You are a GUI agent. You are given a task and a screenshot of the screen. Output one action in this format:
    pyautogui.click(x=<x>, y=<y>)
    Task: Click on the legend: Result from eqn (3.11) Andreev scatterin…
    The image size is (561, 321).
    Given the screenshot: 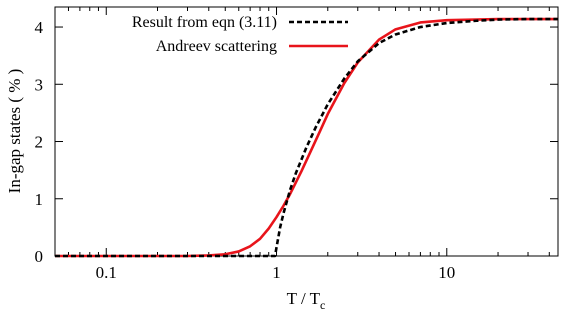 What is the action you would take?
    pyautogui.click(x=240, y=34)
    